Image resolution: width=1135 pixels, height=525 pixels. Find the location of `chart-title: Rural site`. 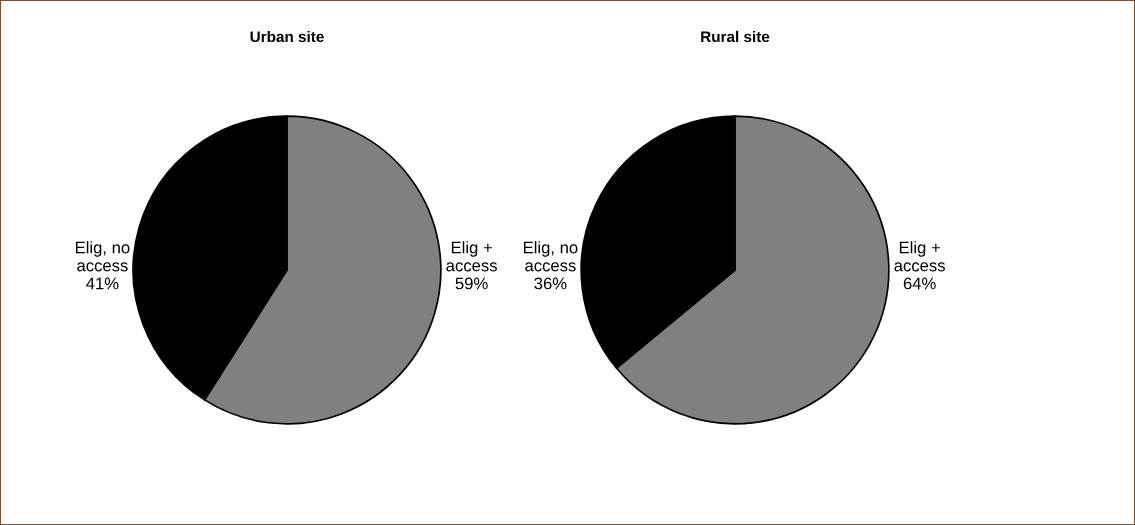

chart-title: Rural site is located at coordinates (735, 36).